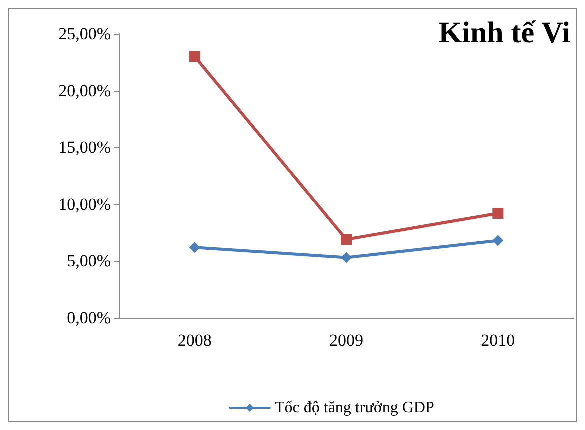 This screenshot has width=585, height=430. What do you see at coordinates (84, 90) in the screenshot?
I see `y-tick-label: 20,00%` at bounding box center [84, 90].